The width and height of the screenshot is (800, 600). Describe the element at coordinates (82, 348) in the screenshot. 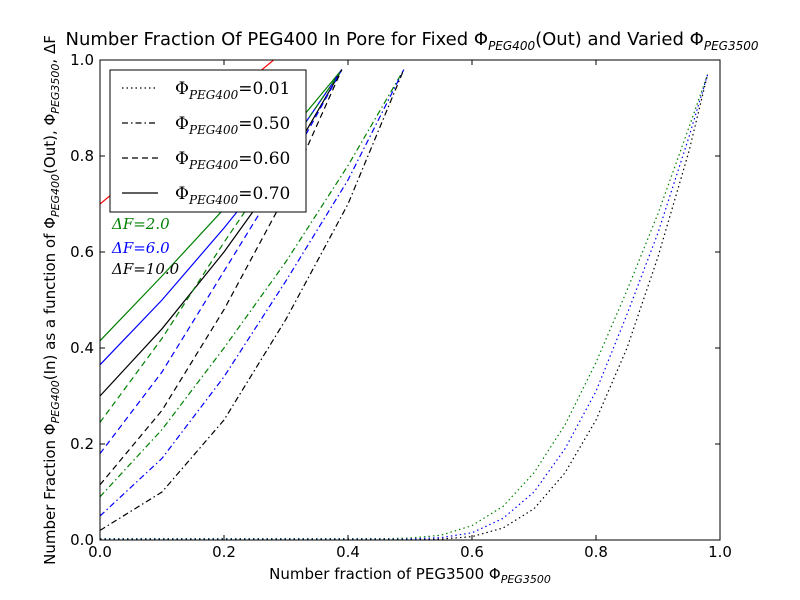

I see `y-tick-label: 0.4` at that location.